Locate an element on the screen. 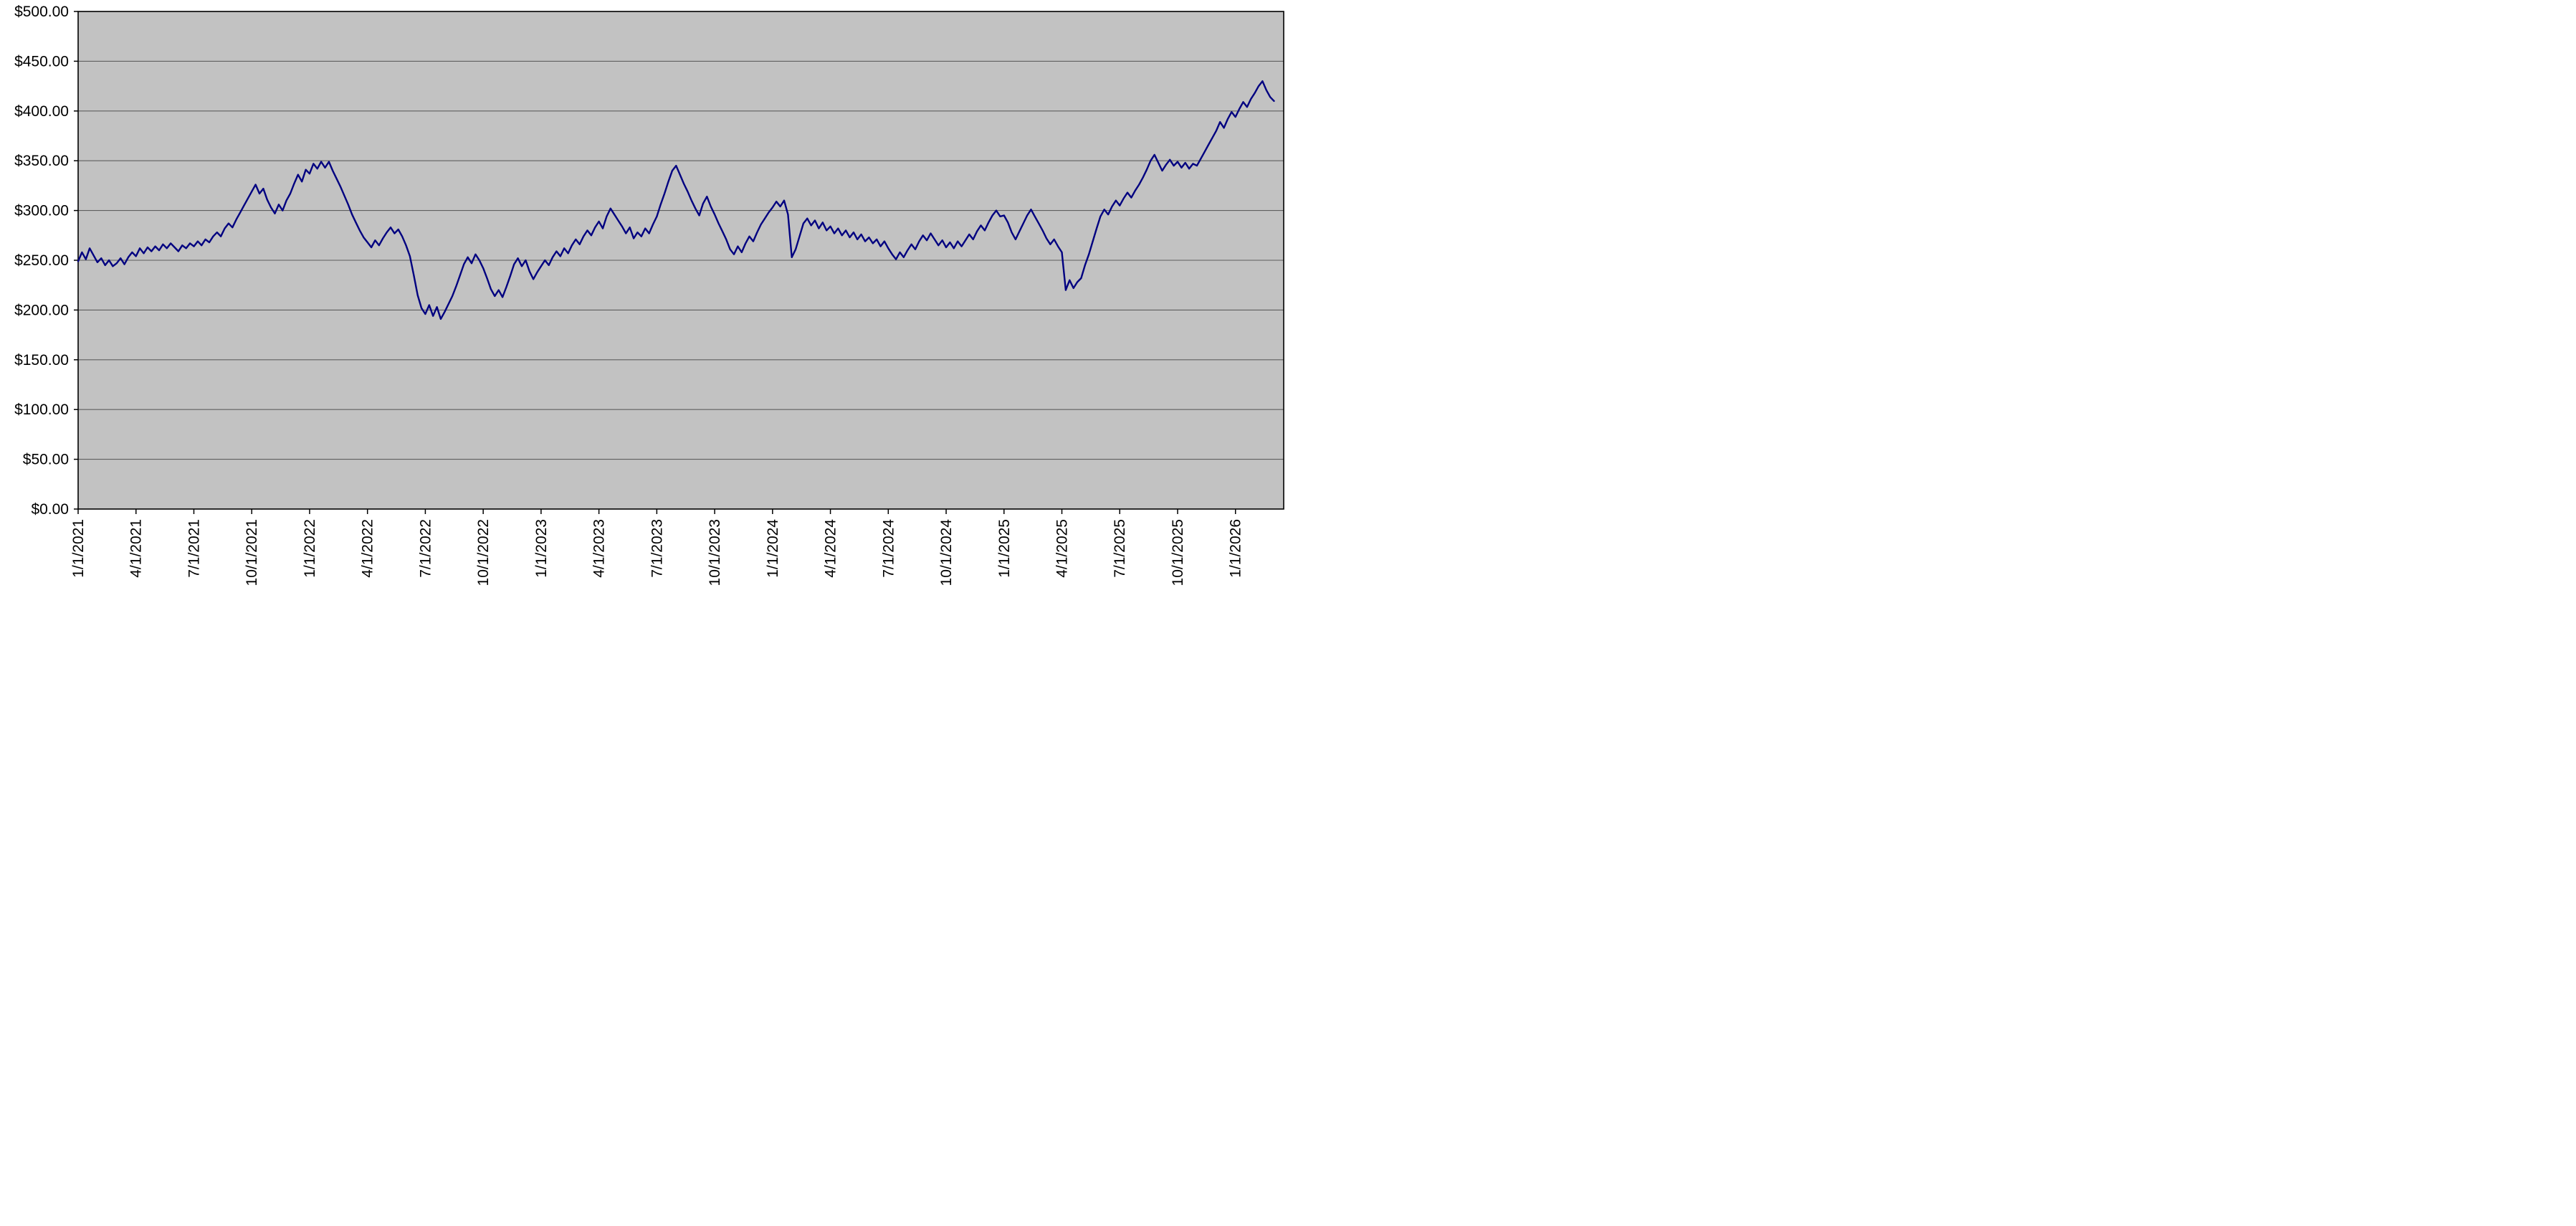 Image resolution: width=2576 pixels, height=1226 pixels. x-tick-label: 10/1/2024 is located at coordinates (946, 552).